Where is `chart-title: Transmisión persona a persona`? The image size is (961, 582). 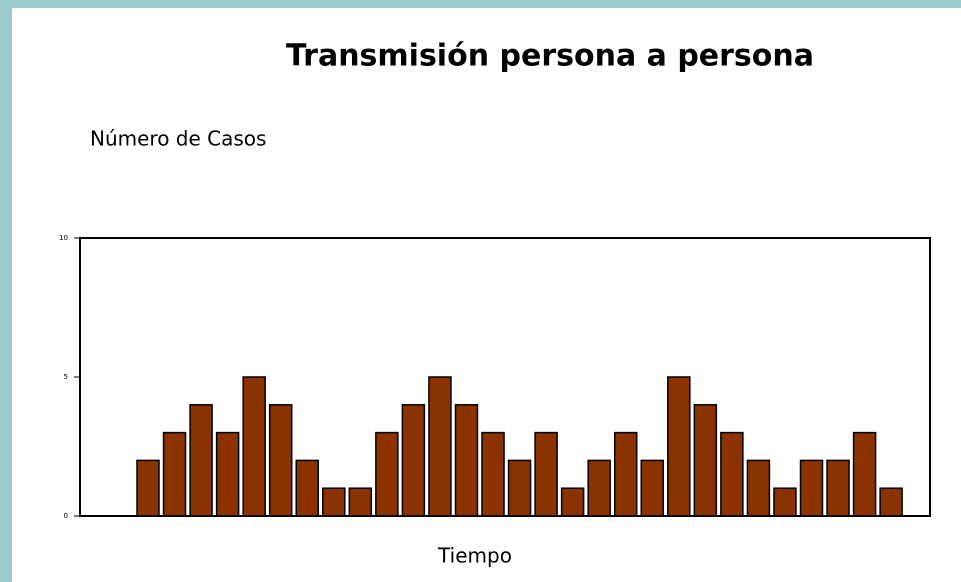 chart-title: Transmisión persona a persona is located at coordinates (550, 56).